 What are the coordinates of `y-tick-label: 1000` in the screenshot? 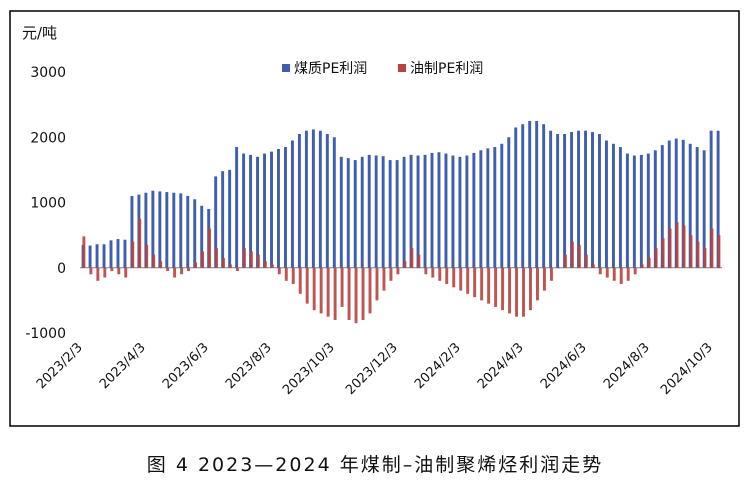 It's located at (48, 204).